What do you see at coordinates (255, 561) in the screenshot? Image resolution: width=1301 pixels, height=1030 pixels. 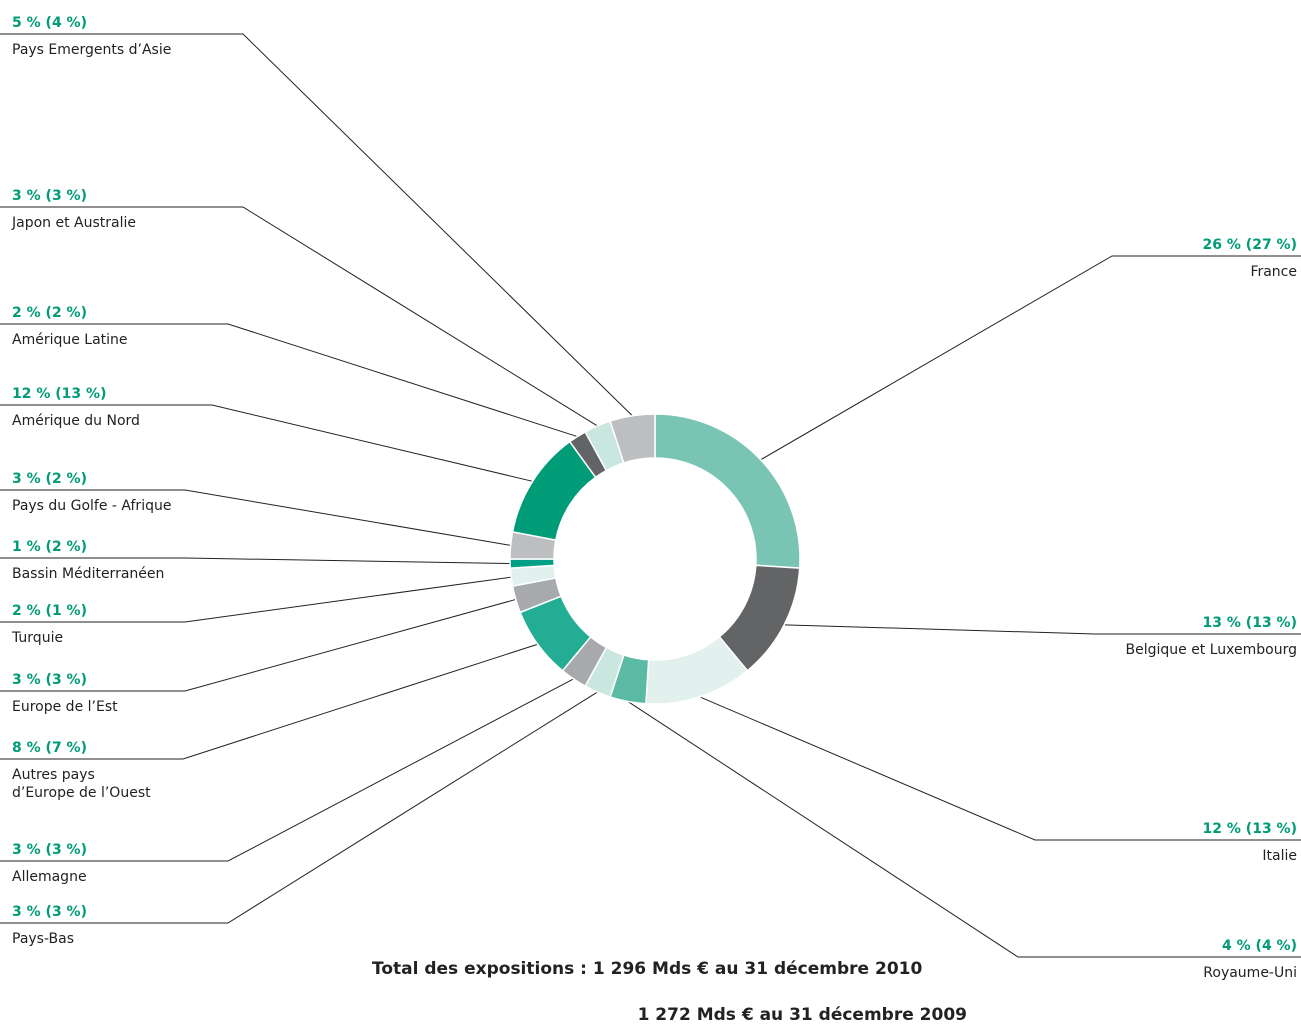 I see `leader-line-bassin-mediterraneen` at bounding box center [255, 561].